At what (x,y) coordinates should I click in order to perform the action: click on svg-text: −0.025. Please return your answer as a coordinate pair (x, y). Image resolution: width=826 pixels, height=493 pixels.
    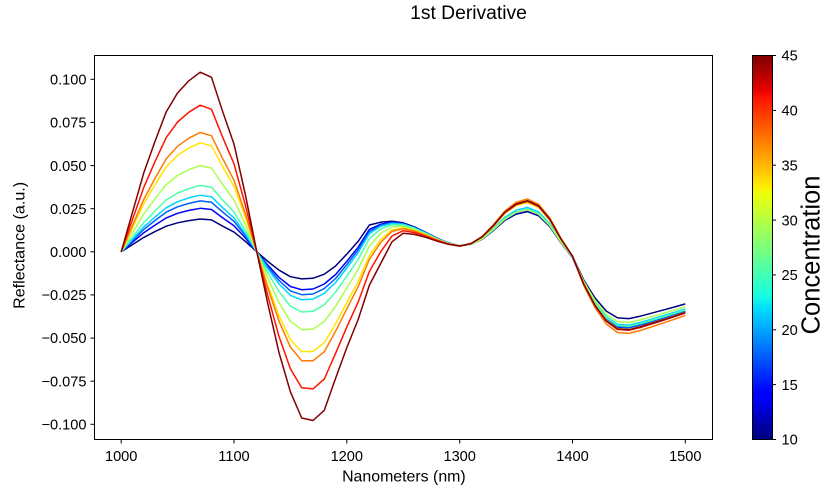
    Looking at the image, I should click on (63, 296).